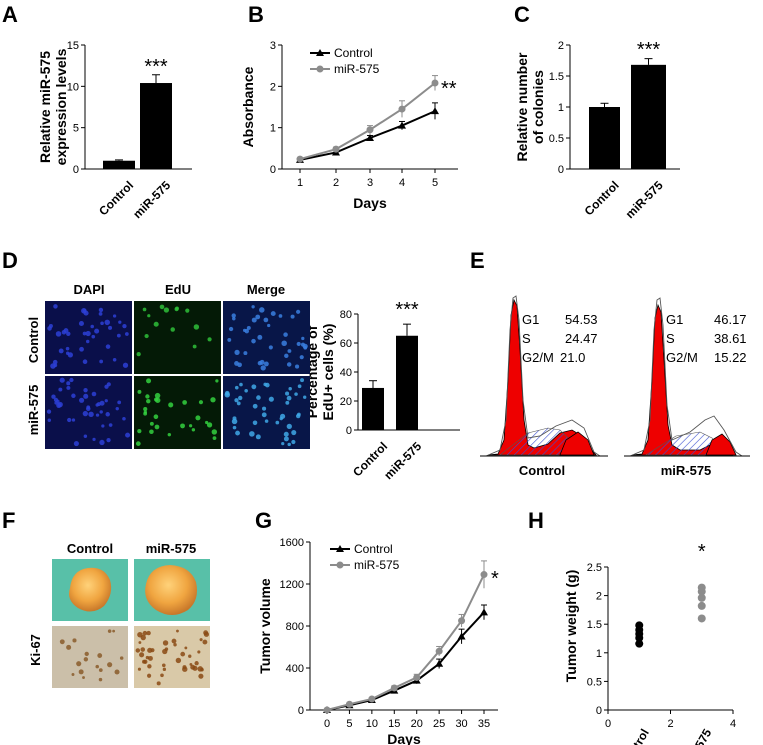 This screenshot has height=745, width=763. I want to click on a-ytick-label-3: 15, so click(73, 46).